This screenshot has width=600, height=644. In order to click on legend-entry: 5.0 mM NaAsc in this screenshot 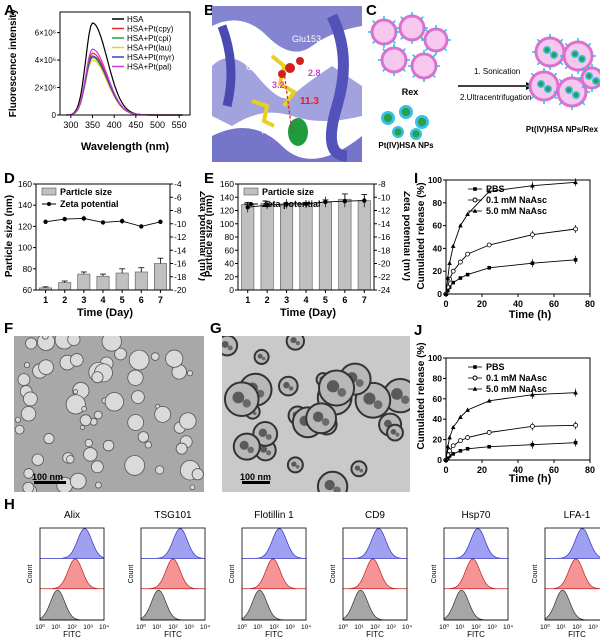, I will do `click(516, 389)`.